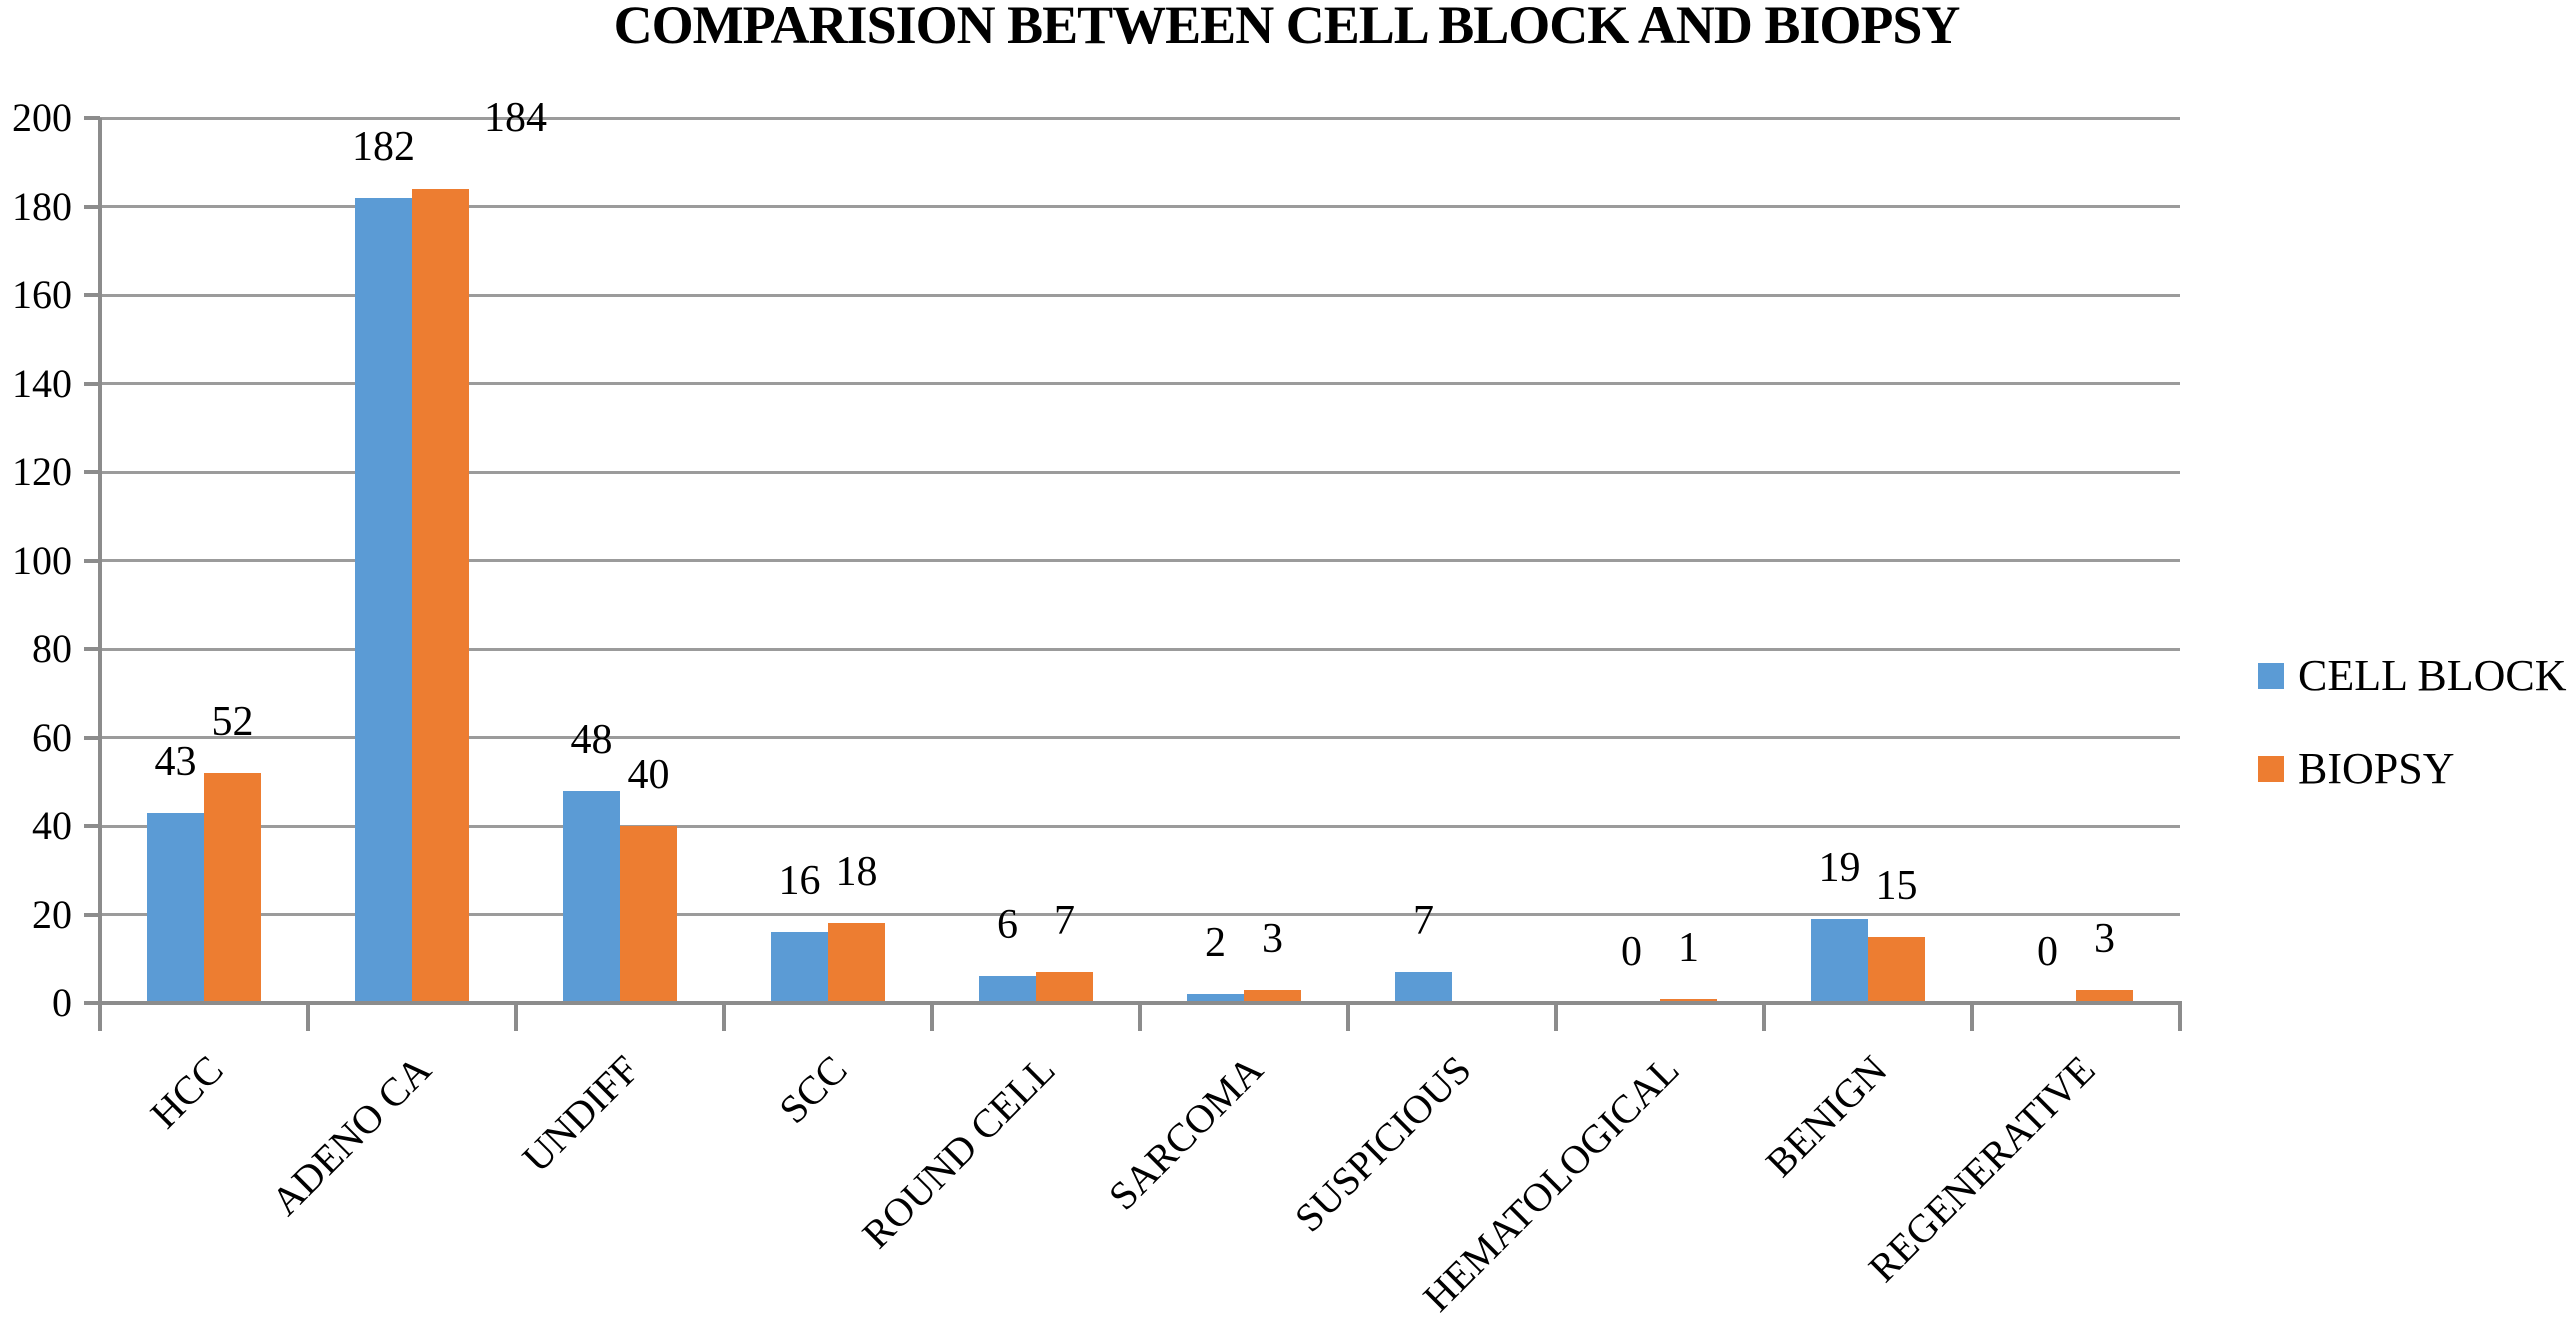 This screenshot has width=2573, height=1342. I want to click on y-axis-label-100: 100, so click(42, 560).